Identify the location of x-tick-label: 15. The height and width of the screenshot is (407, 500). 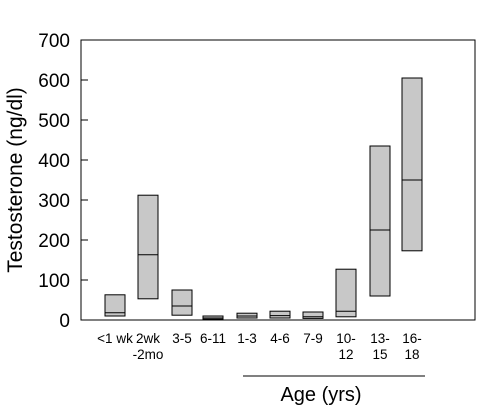
(379, 354).